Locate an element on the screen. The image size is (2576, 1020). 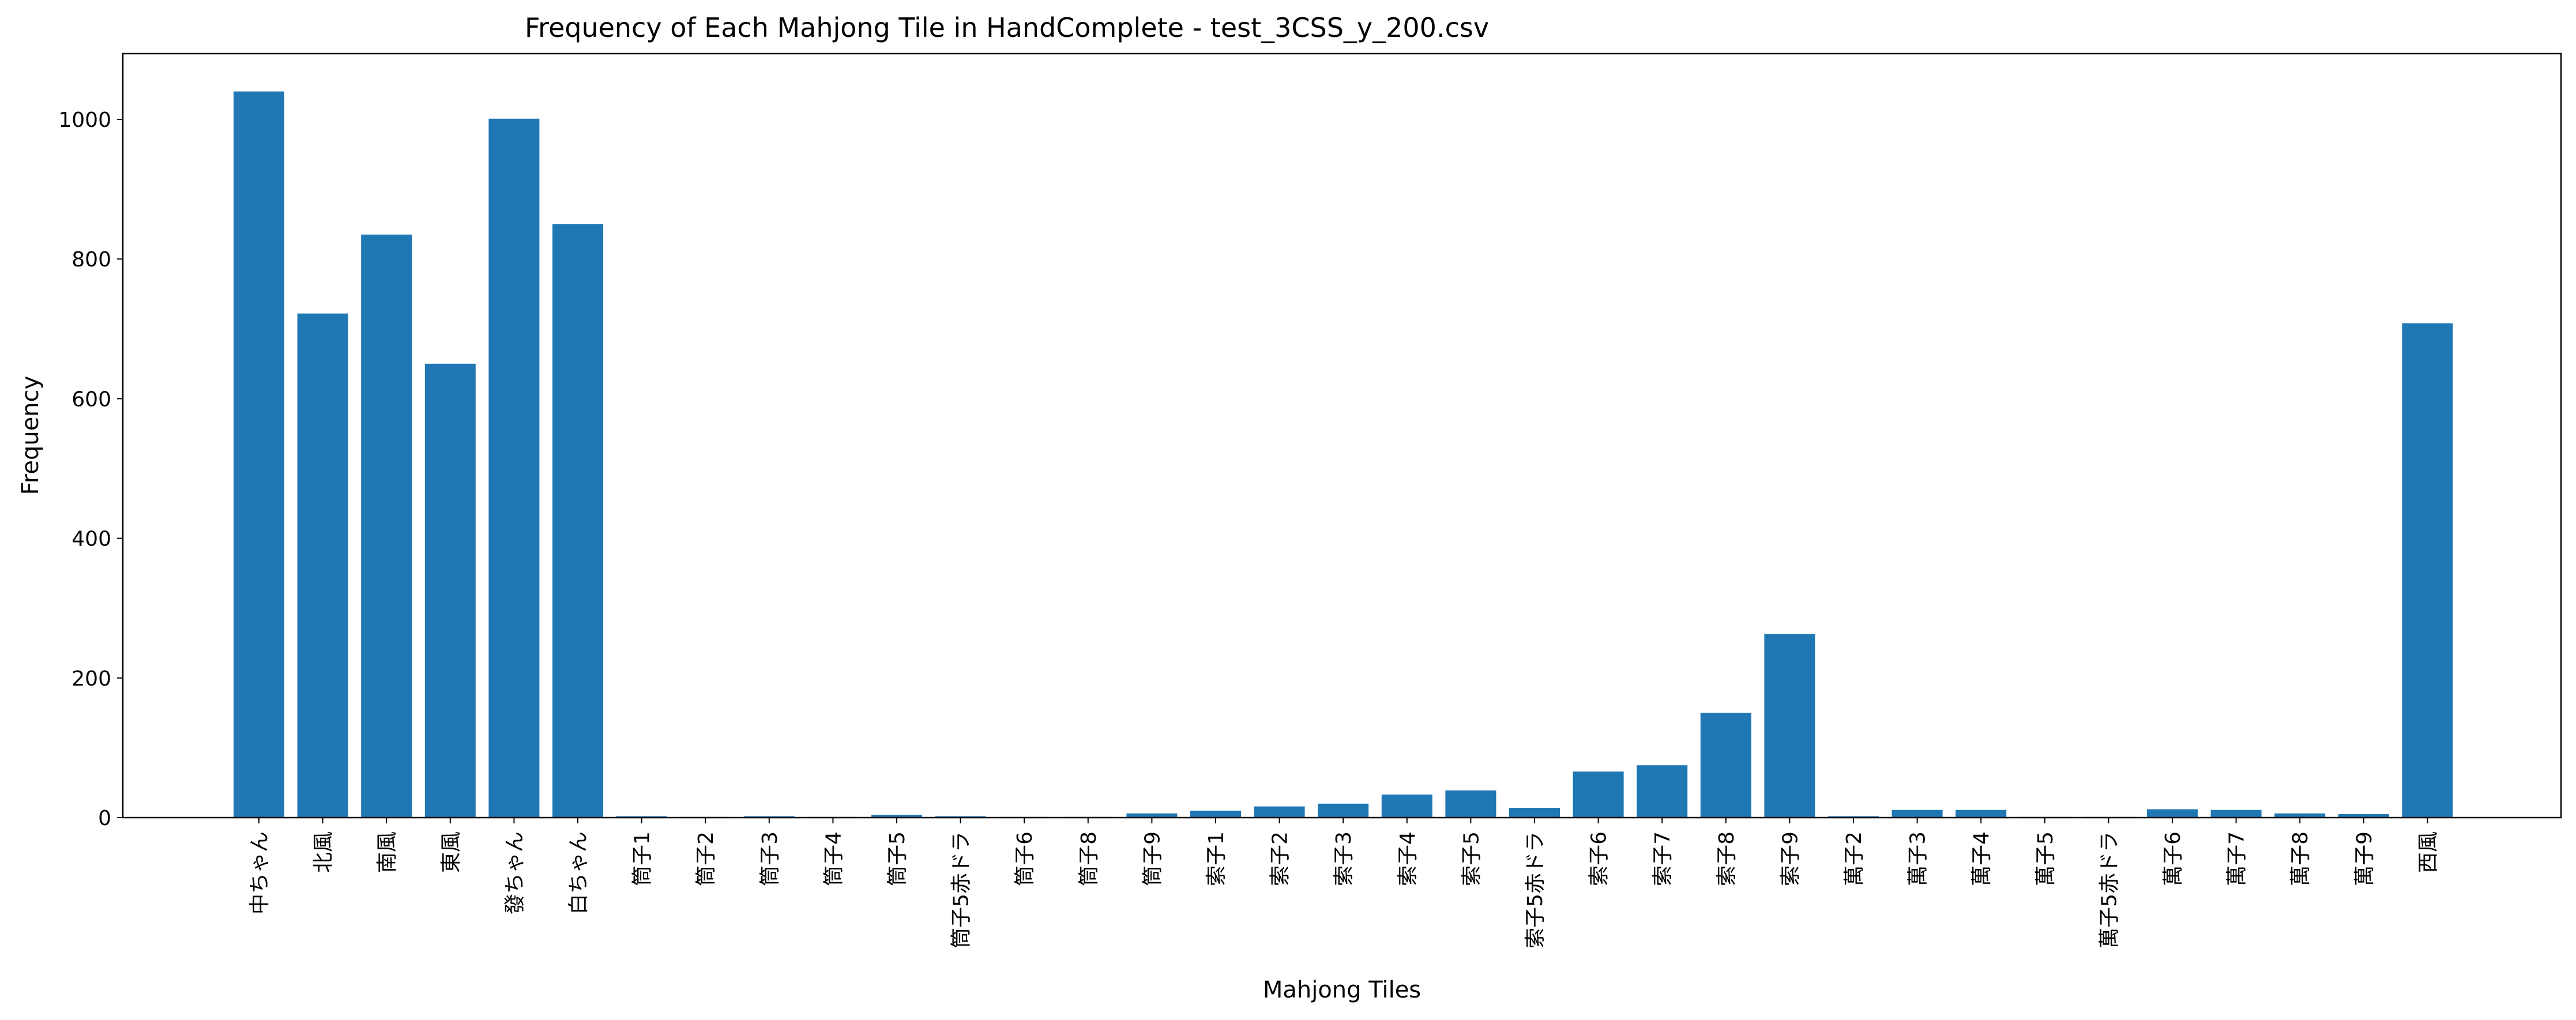
x-tick-label: 萬子3 is located at coordinates (1918, 858).